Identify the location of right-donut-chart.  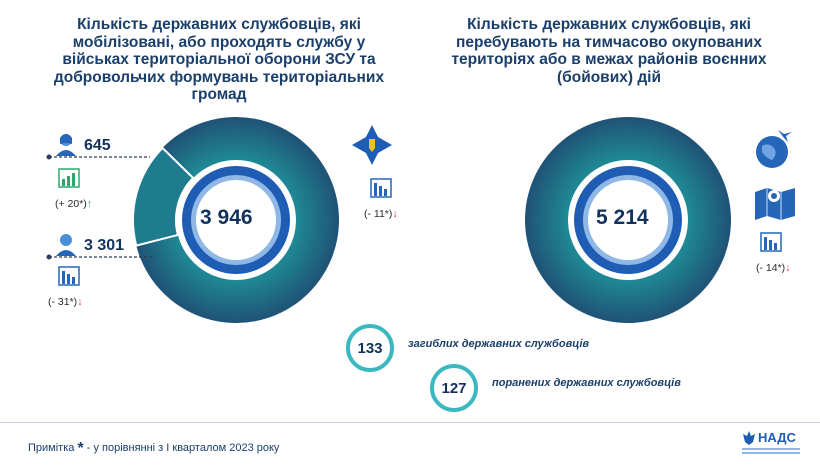
(628, 220).